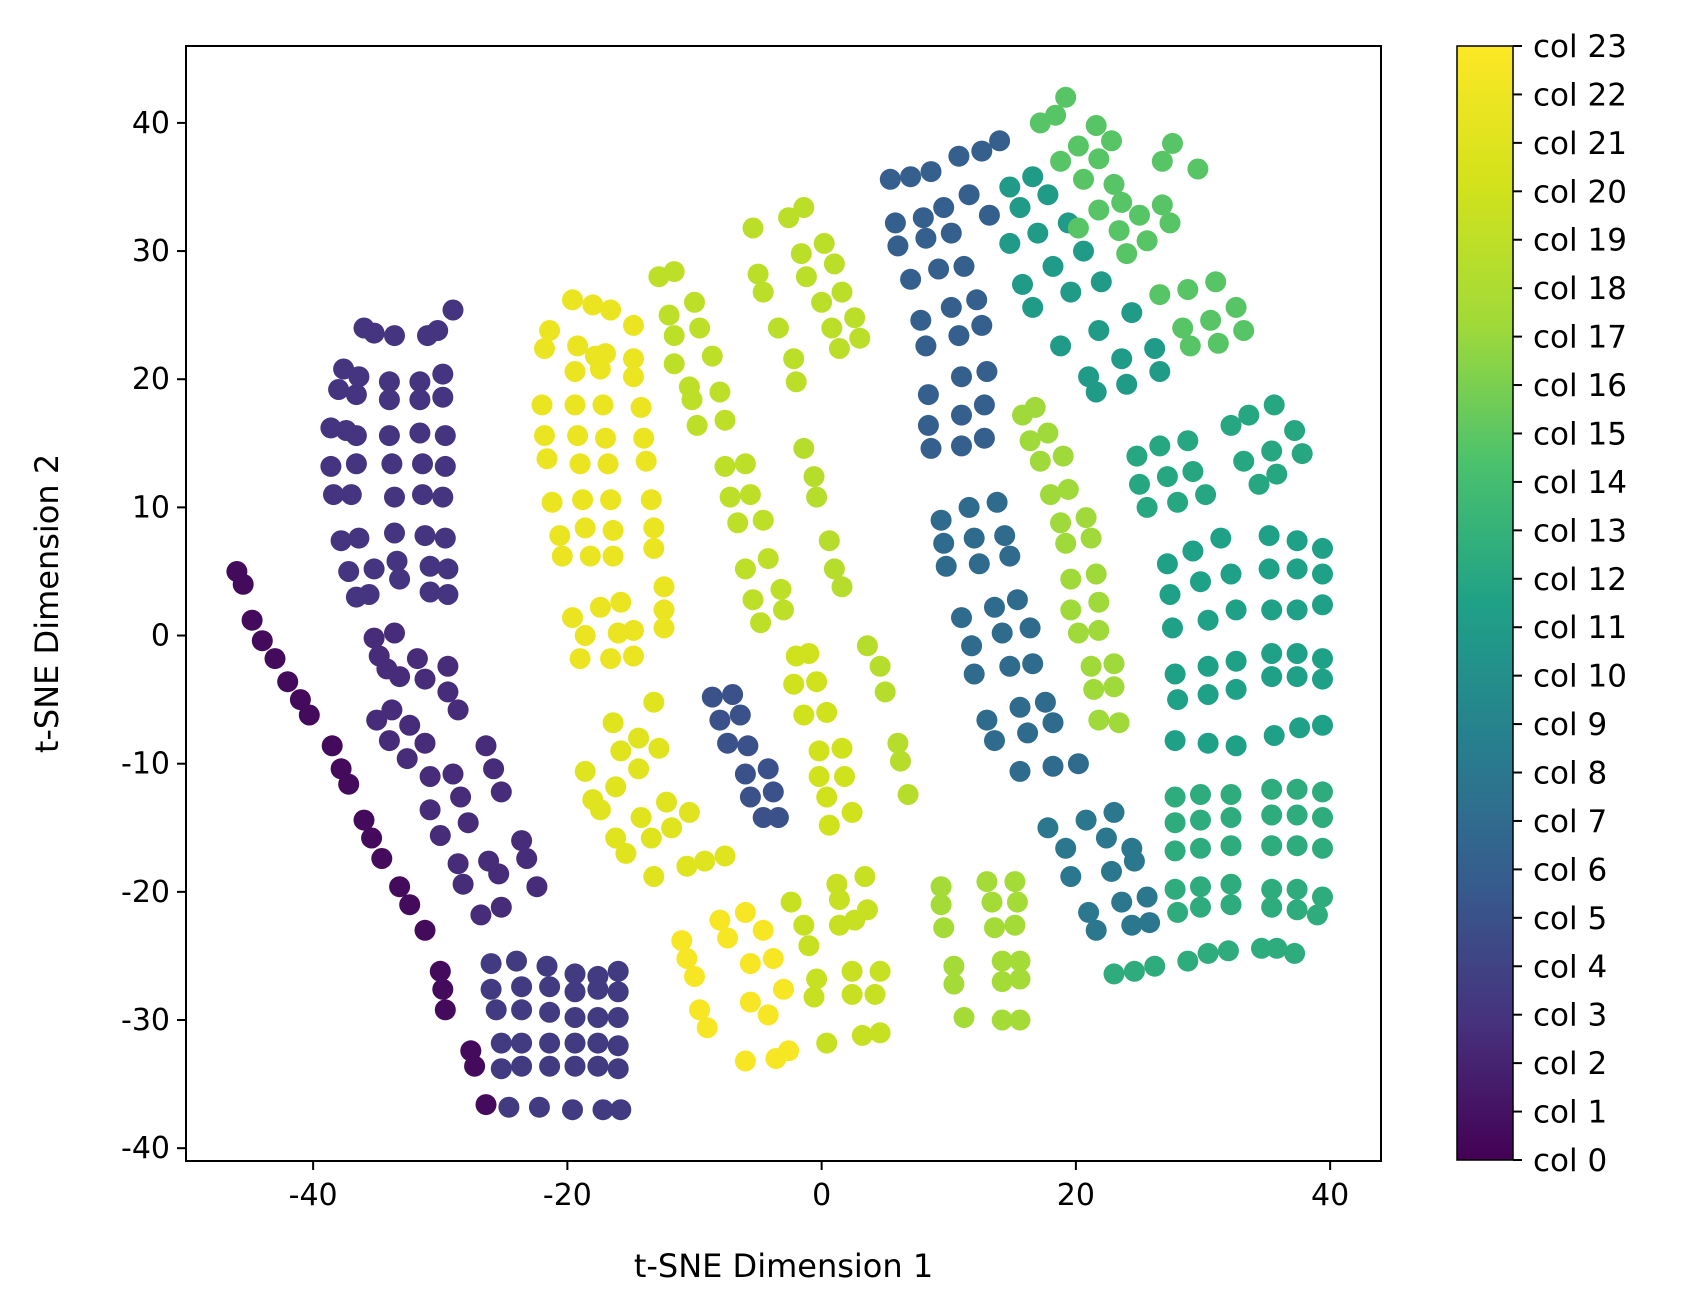  I want to click on colorbar-label: col 23, so click(1580, 47).